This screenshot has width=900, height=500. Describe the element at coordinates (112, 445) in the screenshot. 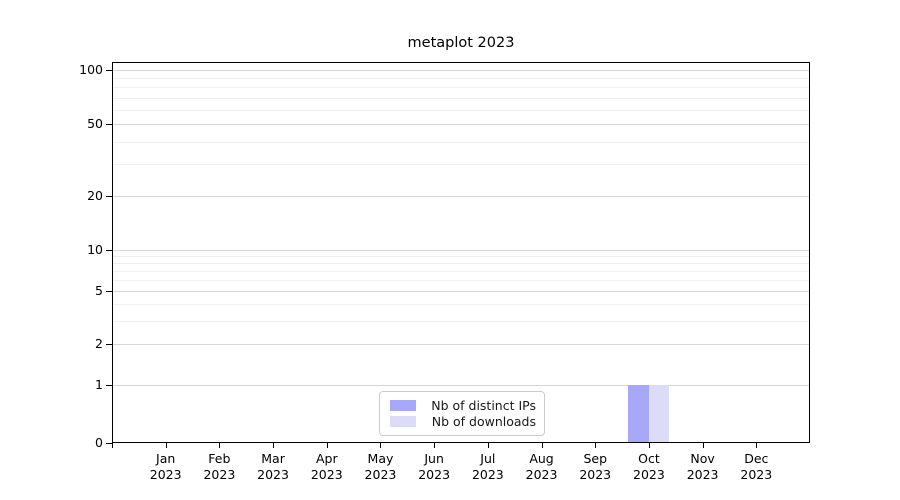

I see `x-corner-tick` at that location.